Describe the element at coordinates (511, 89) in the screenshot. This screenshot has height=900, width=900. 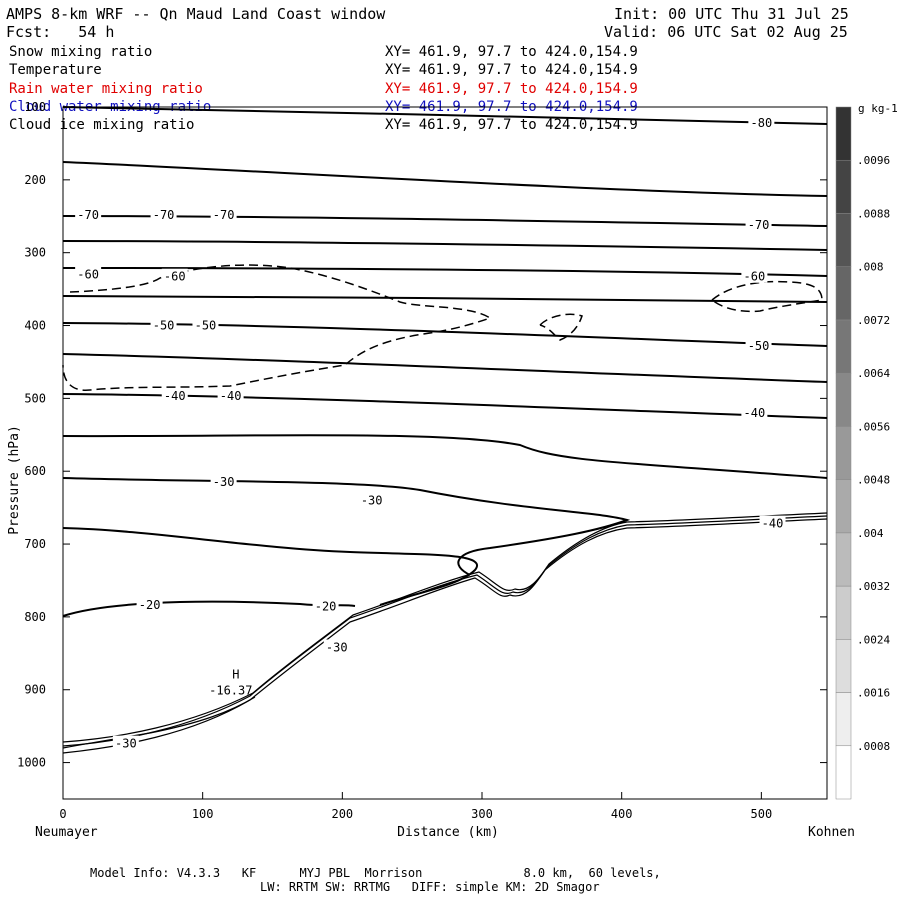
I see `xy-rain: XY= 461.9, 97.7 to 424.0,154.9` at that location.